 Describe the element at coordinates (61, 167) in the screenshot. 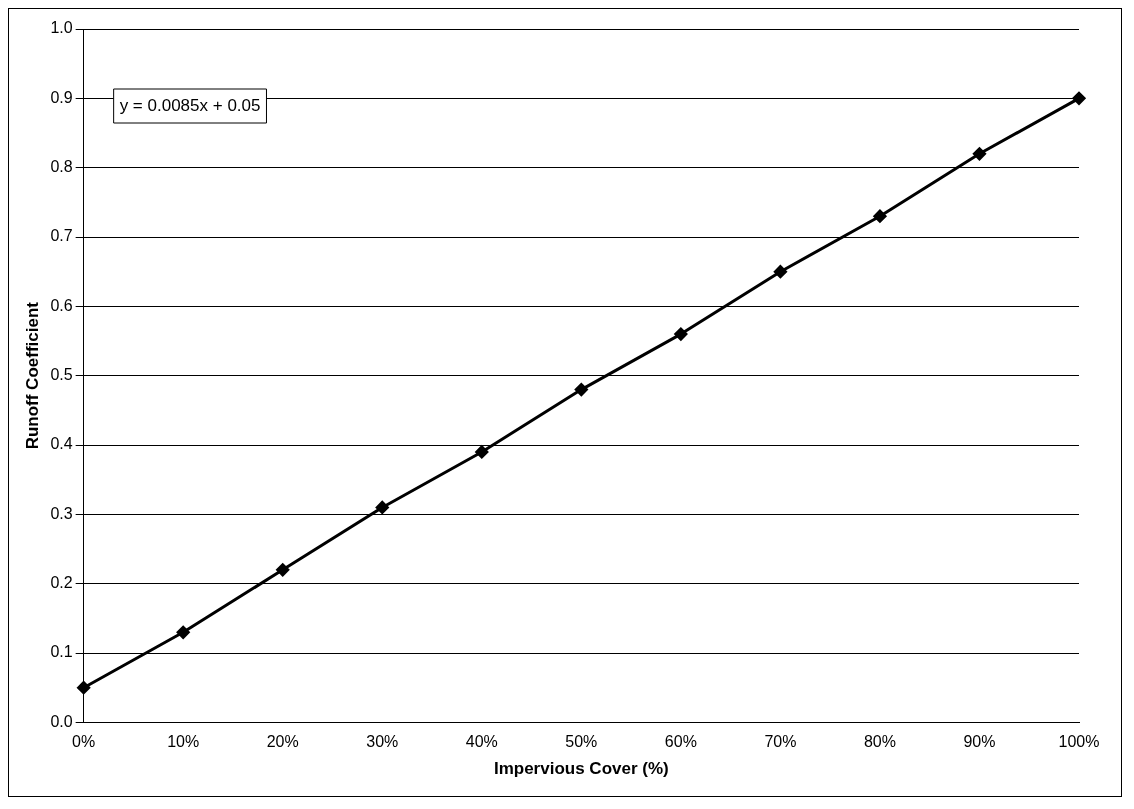

I see `y-tick-label: 0.8` at that location.